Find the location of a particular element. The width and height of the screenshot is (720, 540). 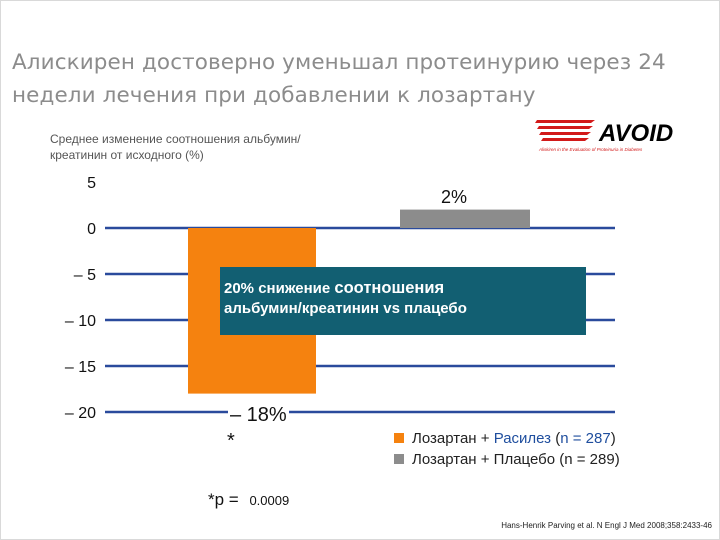

p-value-number: 0.0009 is located at coordinates (269, 500).